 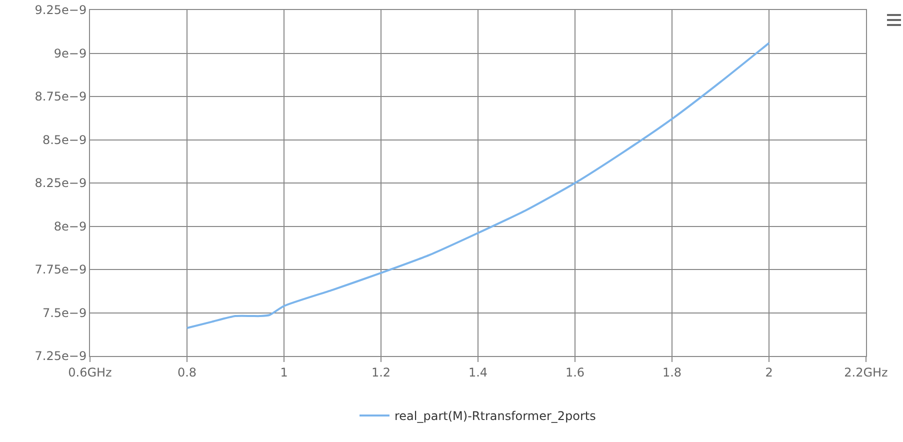 I want to click on y-tick-label: 7.5e−9, so click(x=64, y=313).